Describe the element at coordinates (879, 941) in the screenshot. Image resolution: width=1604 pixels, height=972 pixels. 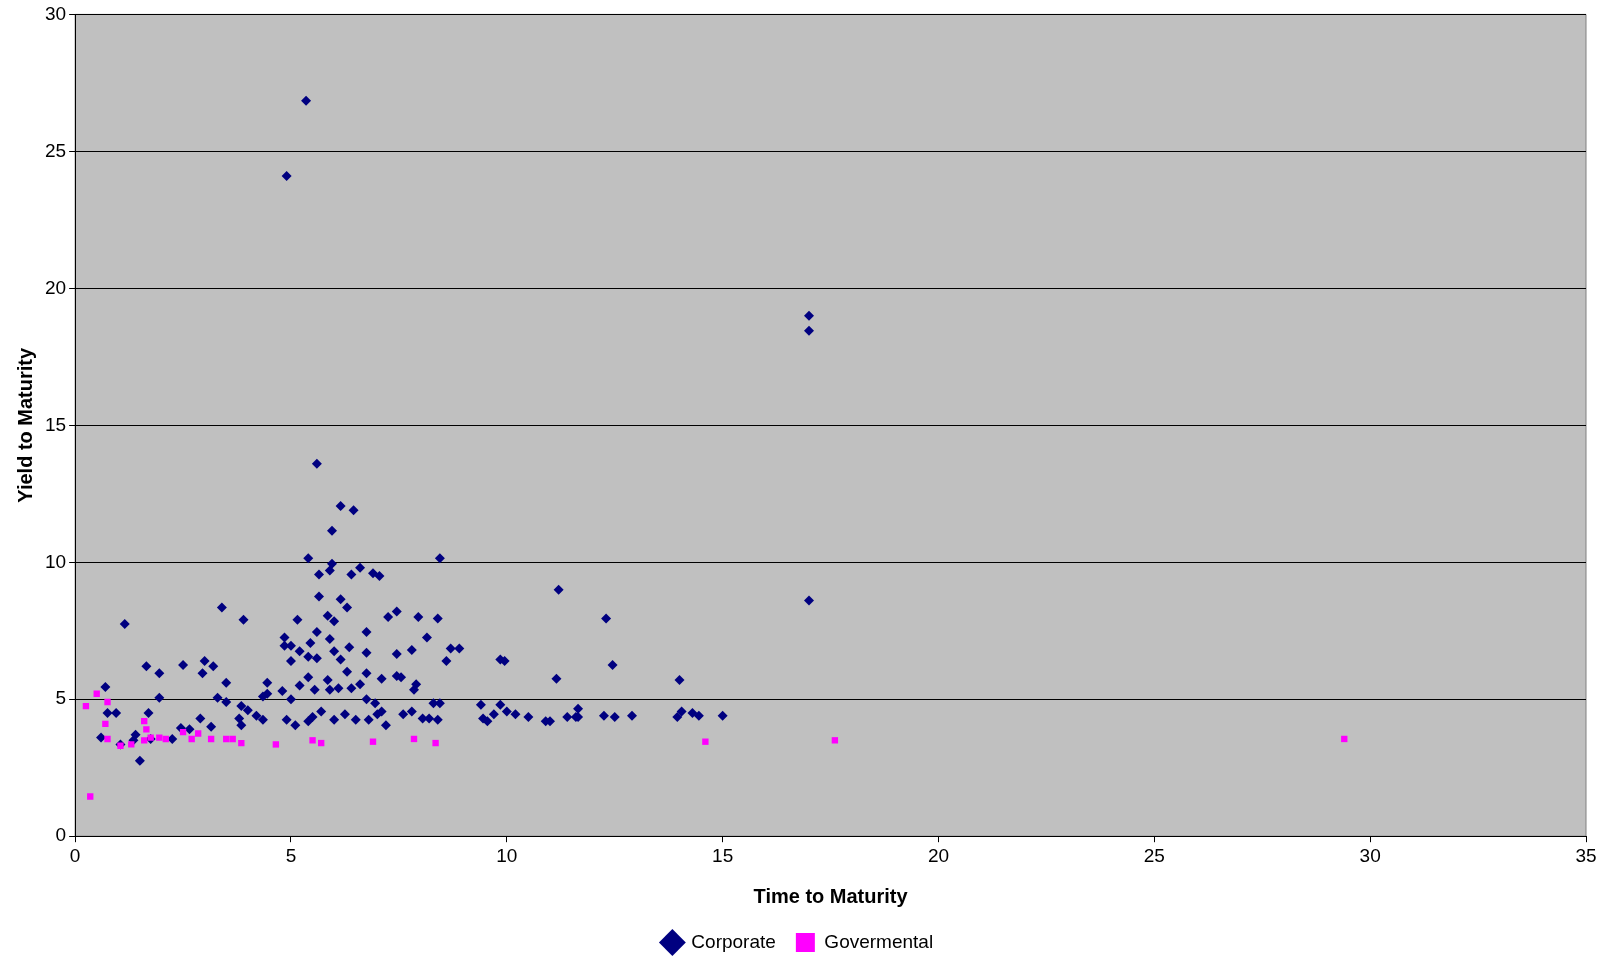
I see `legend-label: Govermental` at that location.